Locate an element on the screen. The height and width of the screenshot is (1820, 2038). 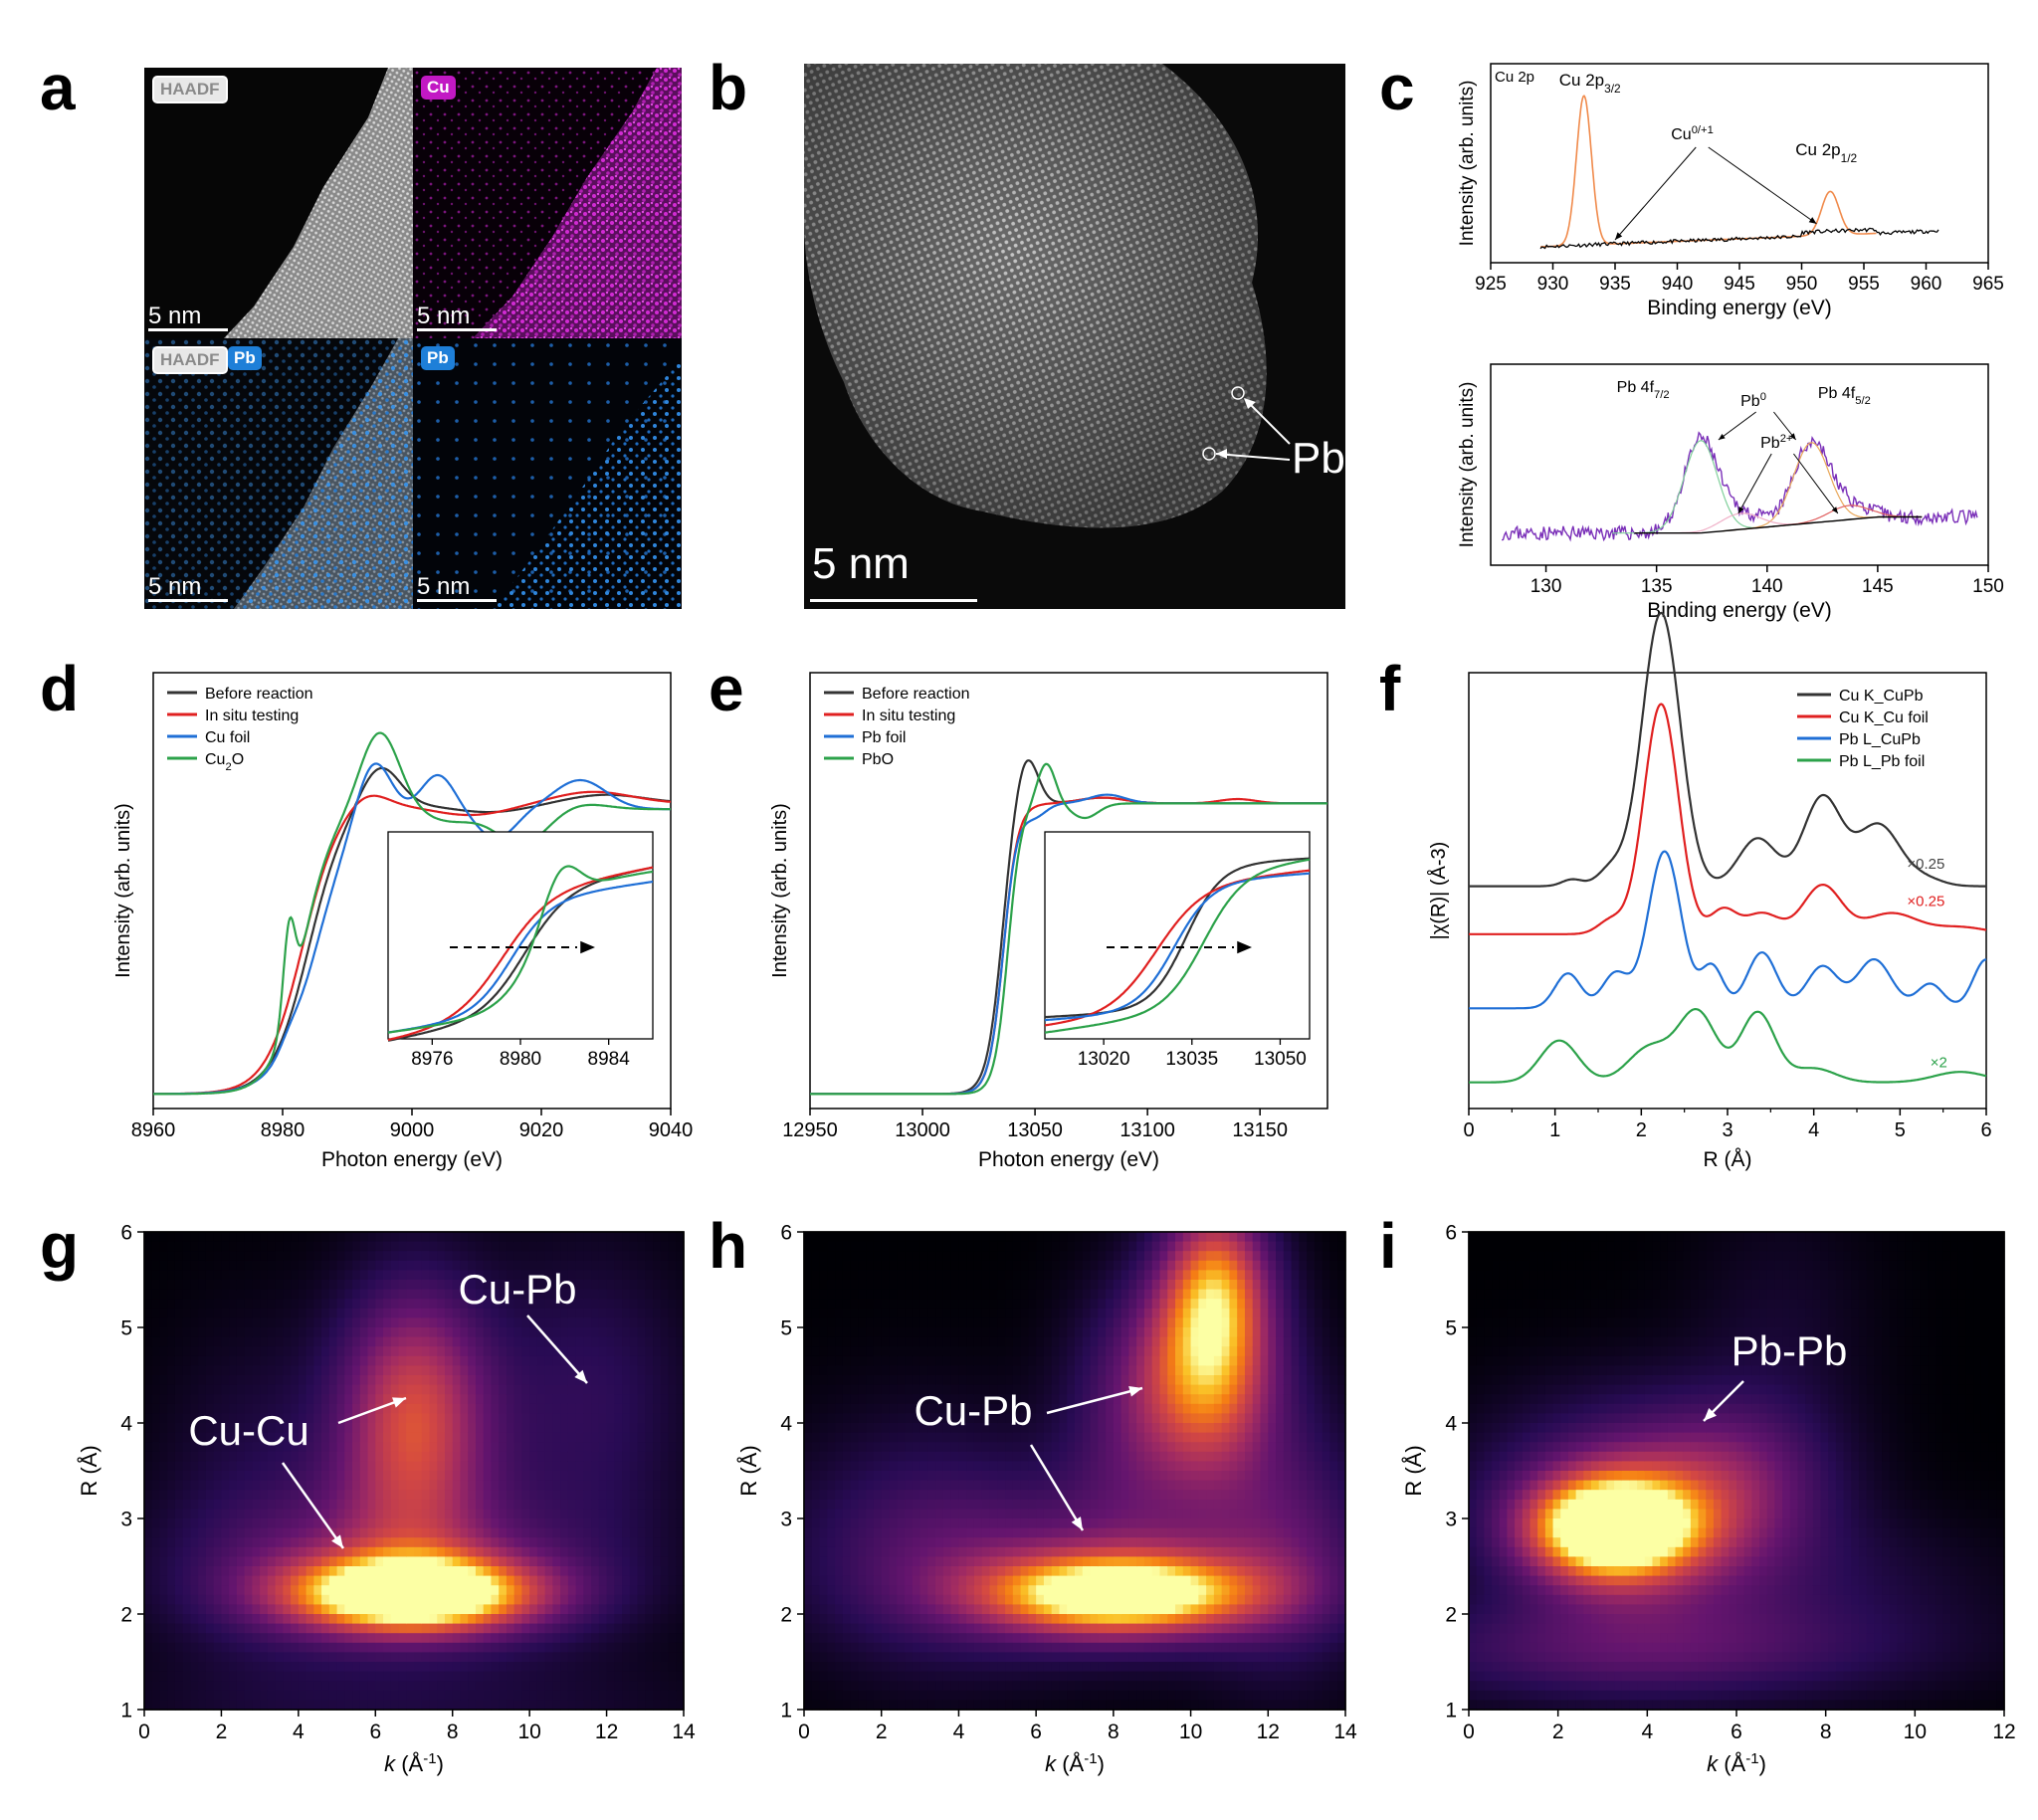
xanes-series is located at coordinates (412, 943).